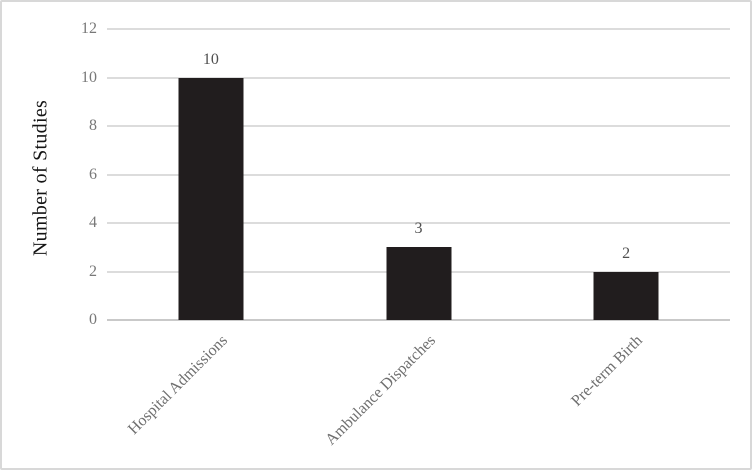 The image size is (752, 470). I want to click on category-slot-hospital-admissions: Hospital Admissions, so click(211, 394).